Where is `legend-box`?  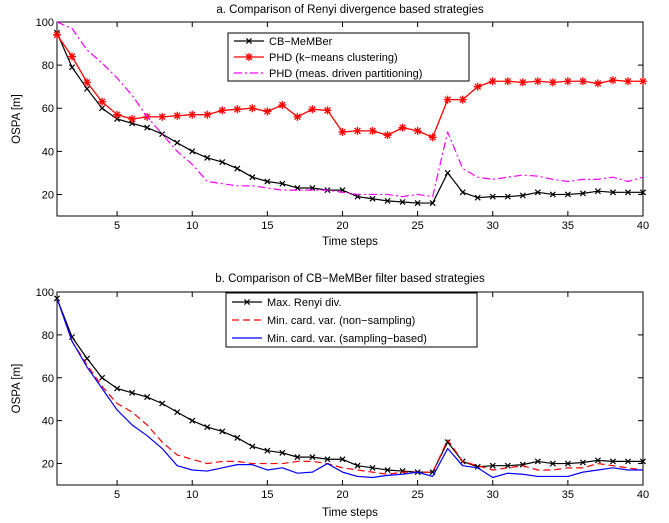 legend-box is located at coordinates (351, 320).